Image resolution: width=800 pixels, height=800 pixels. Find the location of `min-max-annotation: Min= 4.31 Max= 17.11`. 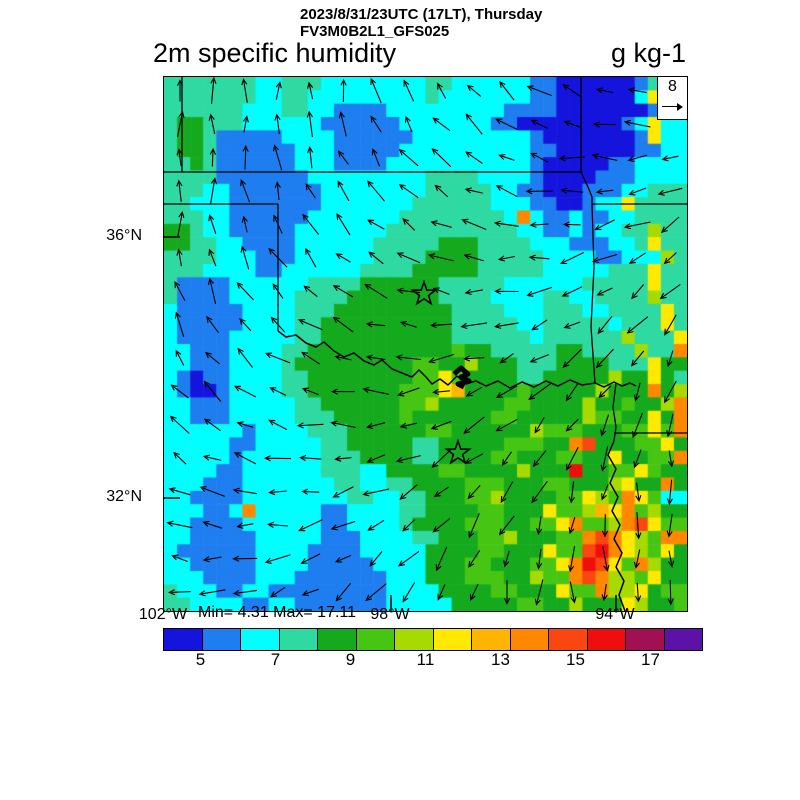

min-max-annotation: Min= 4.31 Max= 17.11 is located at coordinates (277, 612).